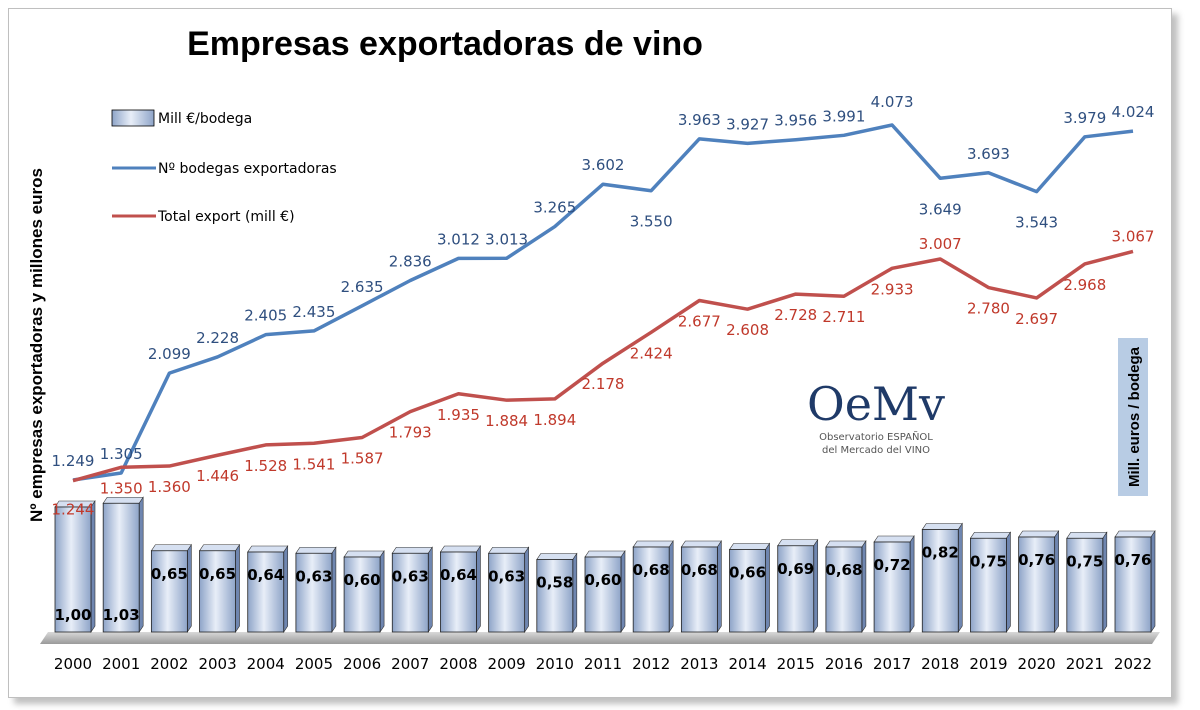 The image size is (1200, 710). I want to click on bodegas-label: 4.024, so click(1133, 112).